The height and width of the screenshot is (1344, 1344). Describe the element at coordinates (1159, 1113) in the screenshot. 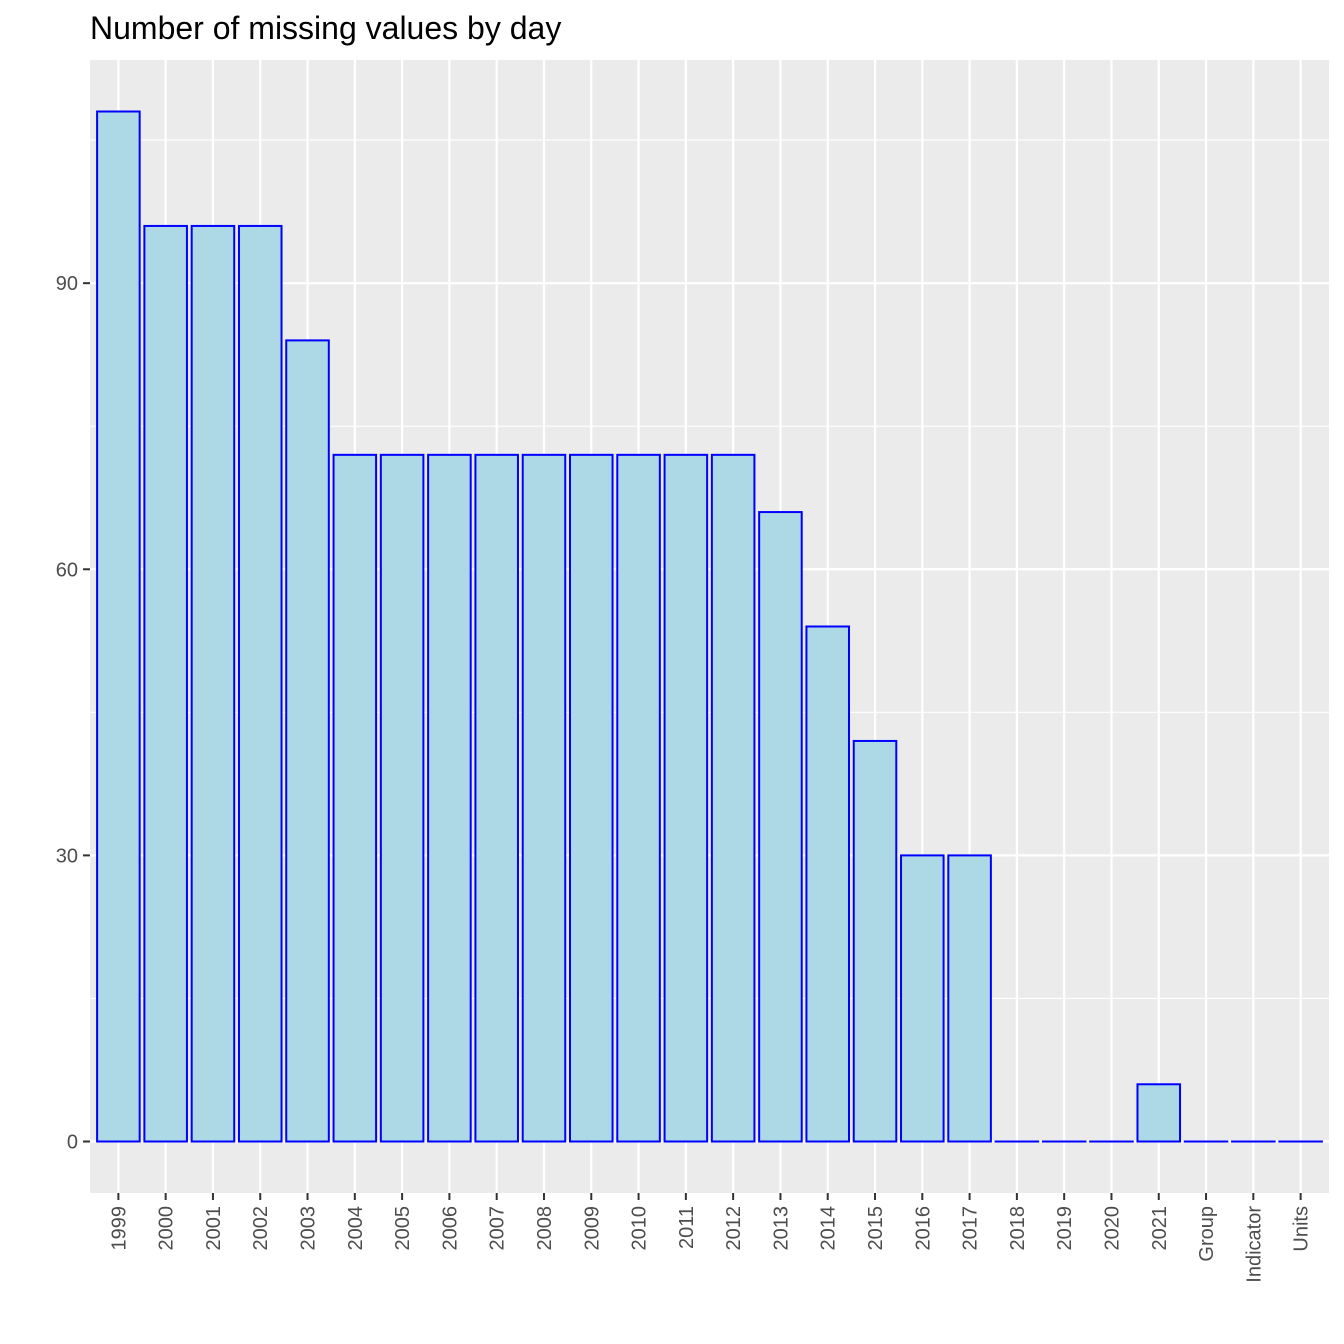

I see `bar-2021` at that location.